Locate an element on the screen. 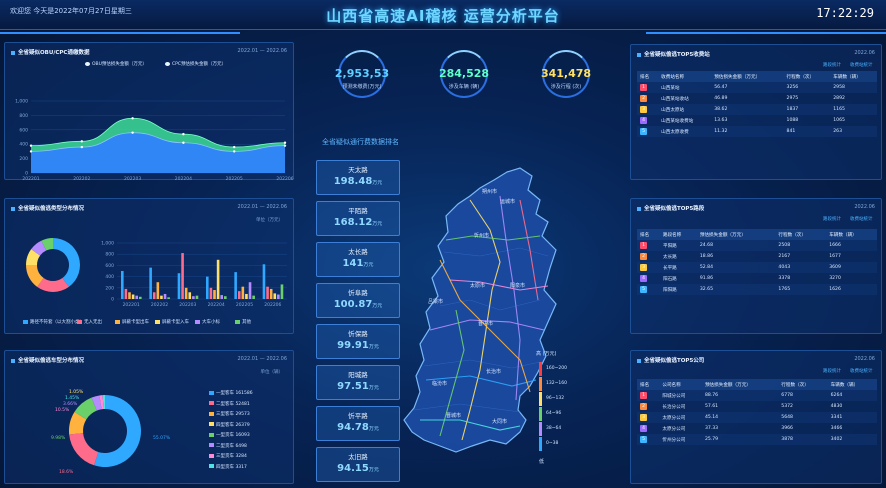  table-row: 5 阳阳路 32.65 1765 1626 is located at coordinates (757, 289).